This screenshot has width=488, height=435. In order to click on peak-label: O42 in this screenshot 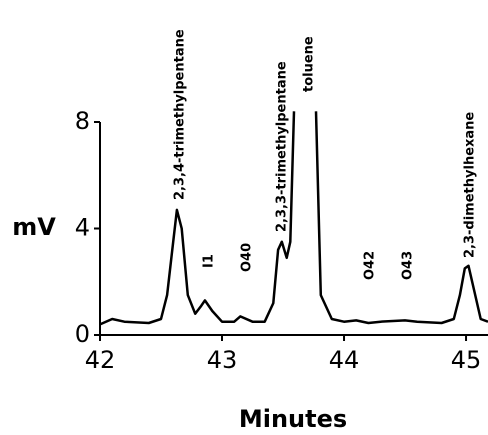, I will do `click(370, 265)`.